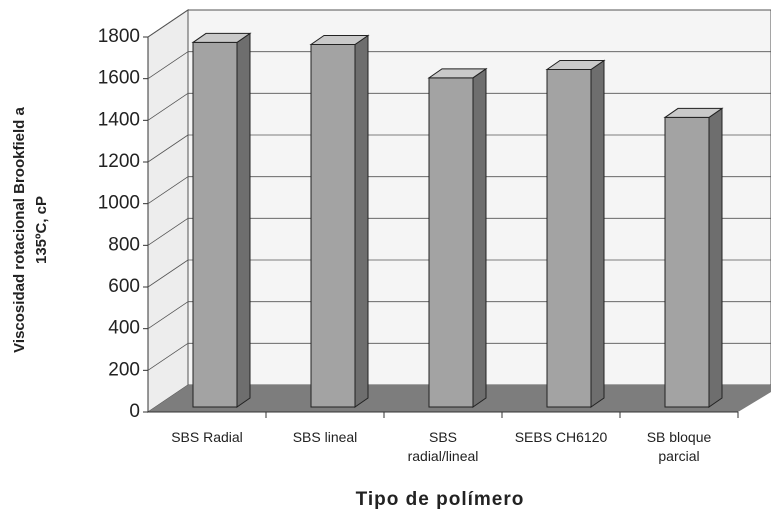  What do you see at coordinates (119, 119) in the screenshot?
I see `y-tick-label: 1400` at bounding box center [119, 119].